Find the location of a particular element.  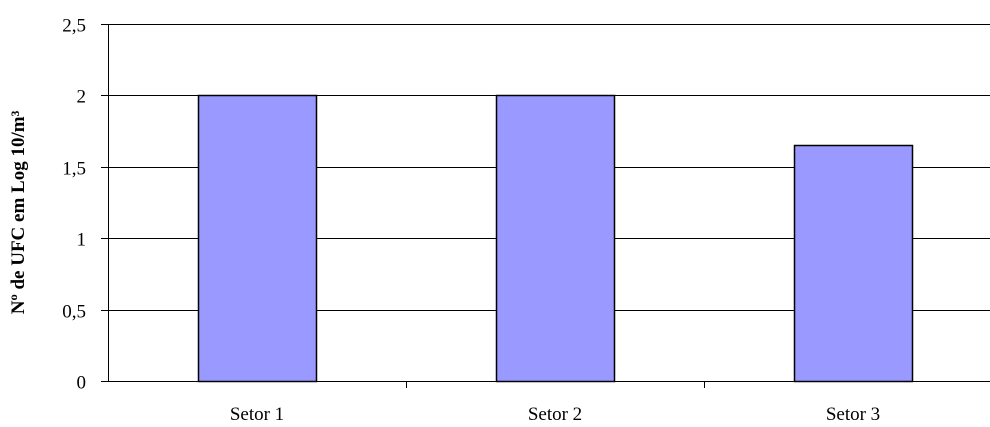

y-tick-labels: 0 0,5 1 1,5 2 2,5 is located at coordinates (85, 205).